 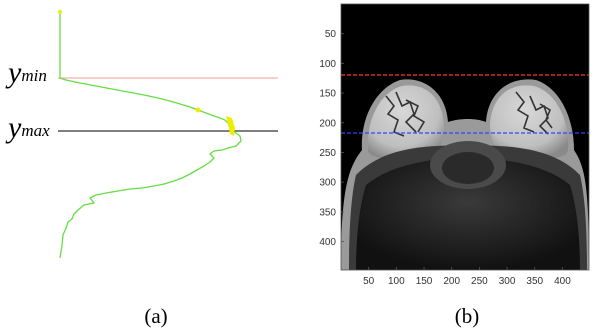 I want to click on x-tick-label: 200, so click(x=451, y=281).